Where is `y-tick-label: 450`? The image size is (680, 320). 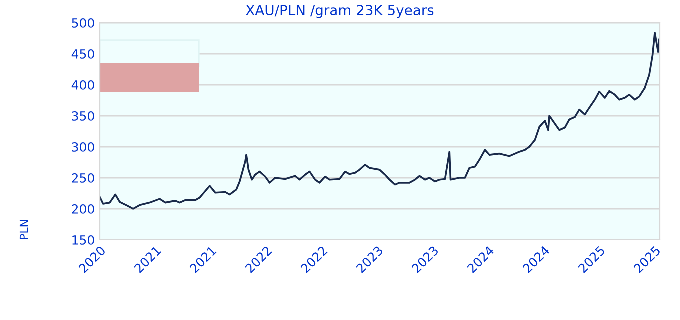 y-tick-label: 450 is located at coordinates (83, 54).